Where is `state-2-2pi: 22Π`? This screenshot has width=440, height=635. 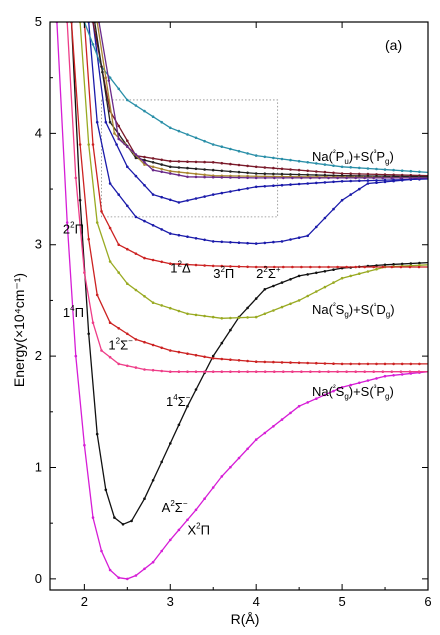
state-2-2pi: 22Π is located at coordinates (73, 229).